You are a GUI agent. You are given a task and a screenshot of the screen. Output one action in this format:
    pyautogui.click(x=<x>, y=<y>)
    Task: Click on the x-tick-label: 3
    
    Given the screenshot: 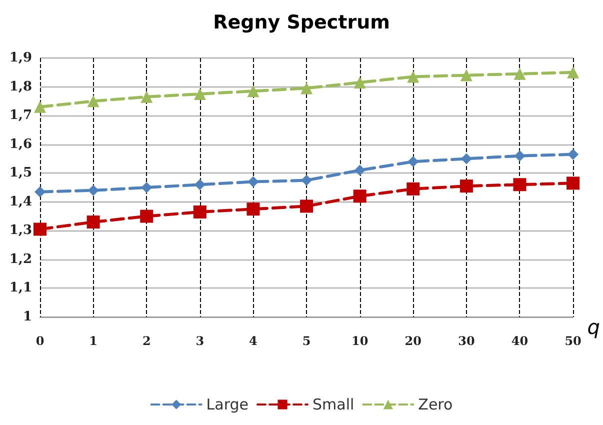 What is the action you would take?
    pyautogui.click(x=200, y=341)
    